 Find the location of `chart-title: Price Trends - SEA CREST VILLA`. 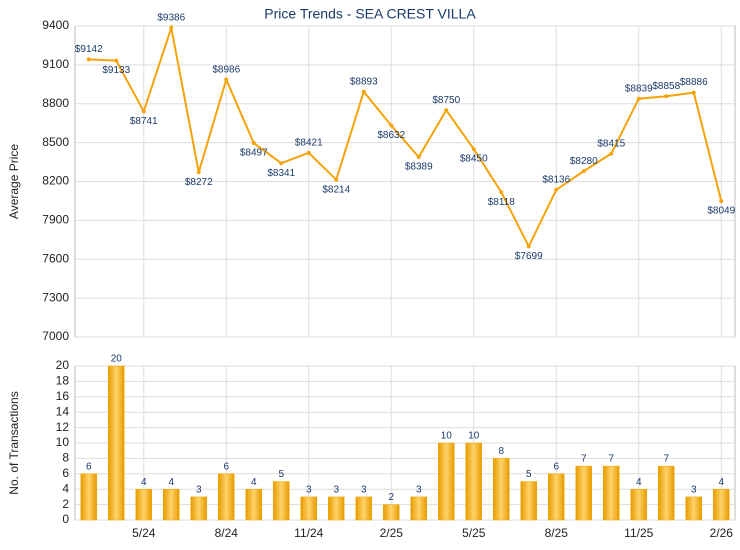

chart-title: Price Trends - SEA CREST VILLA is located at coordinates (370, 14).